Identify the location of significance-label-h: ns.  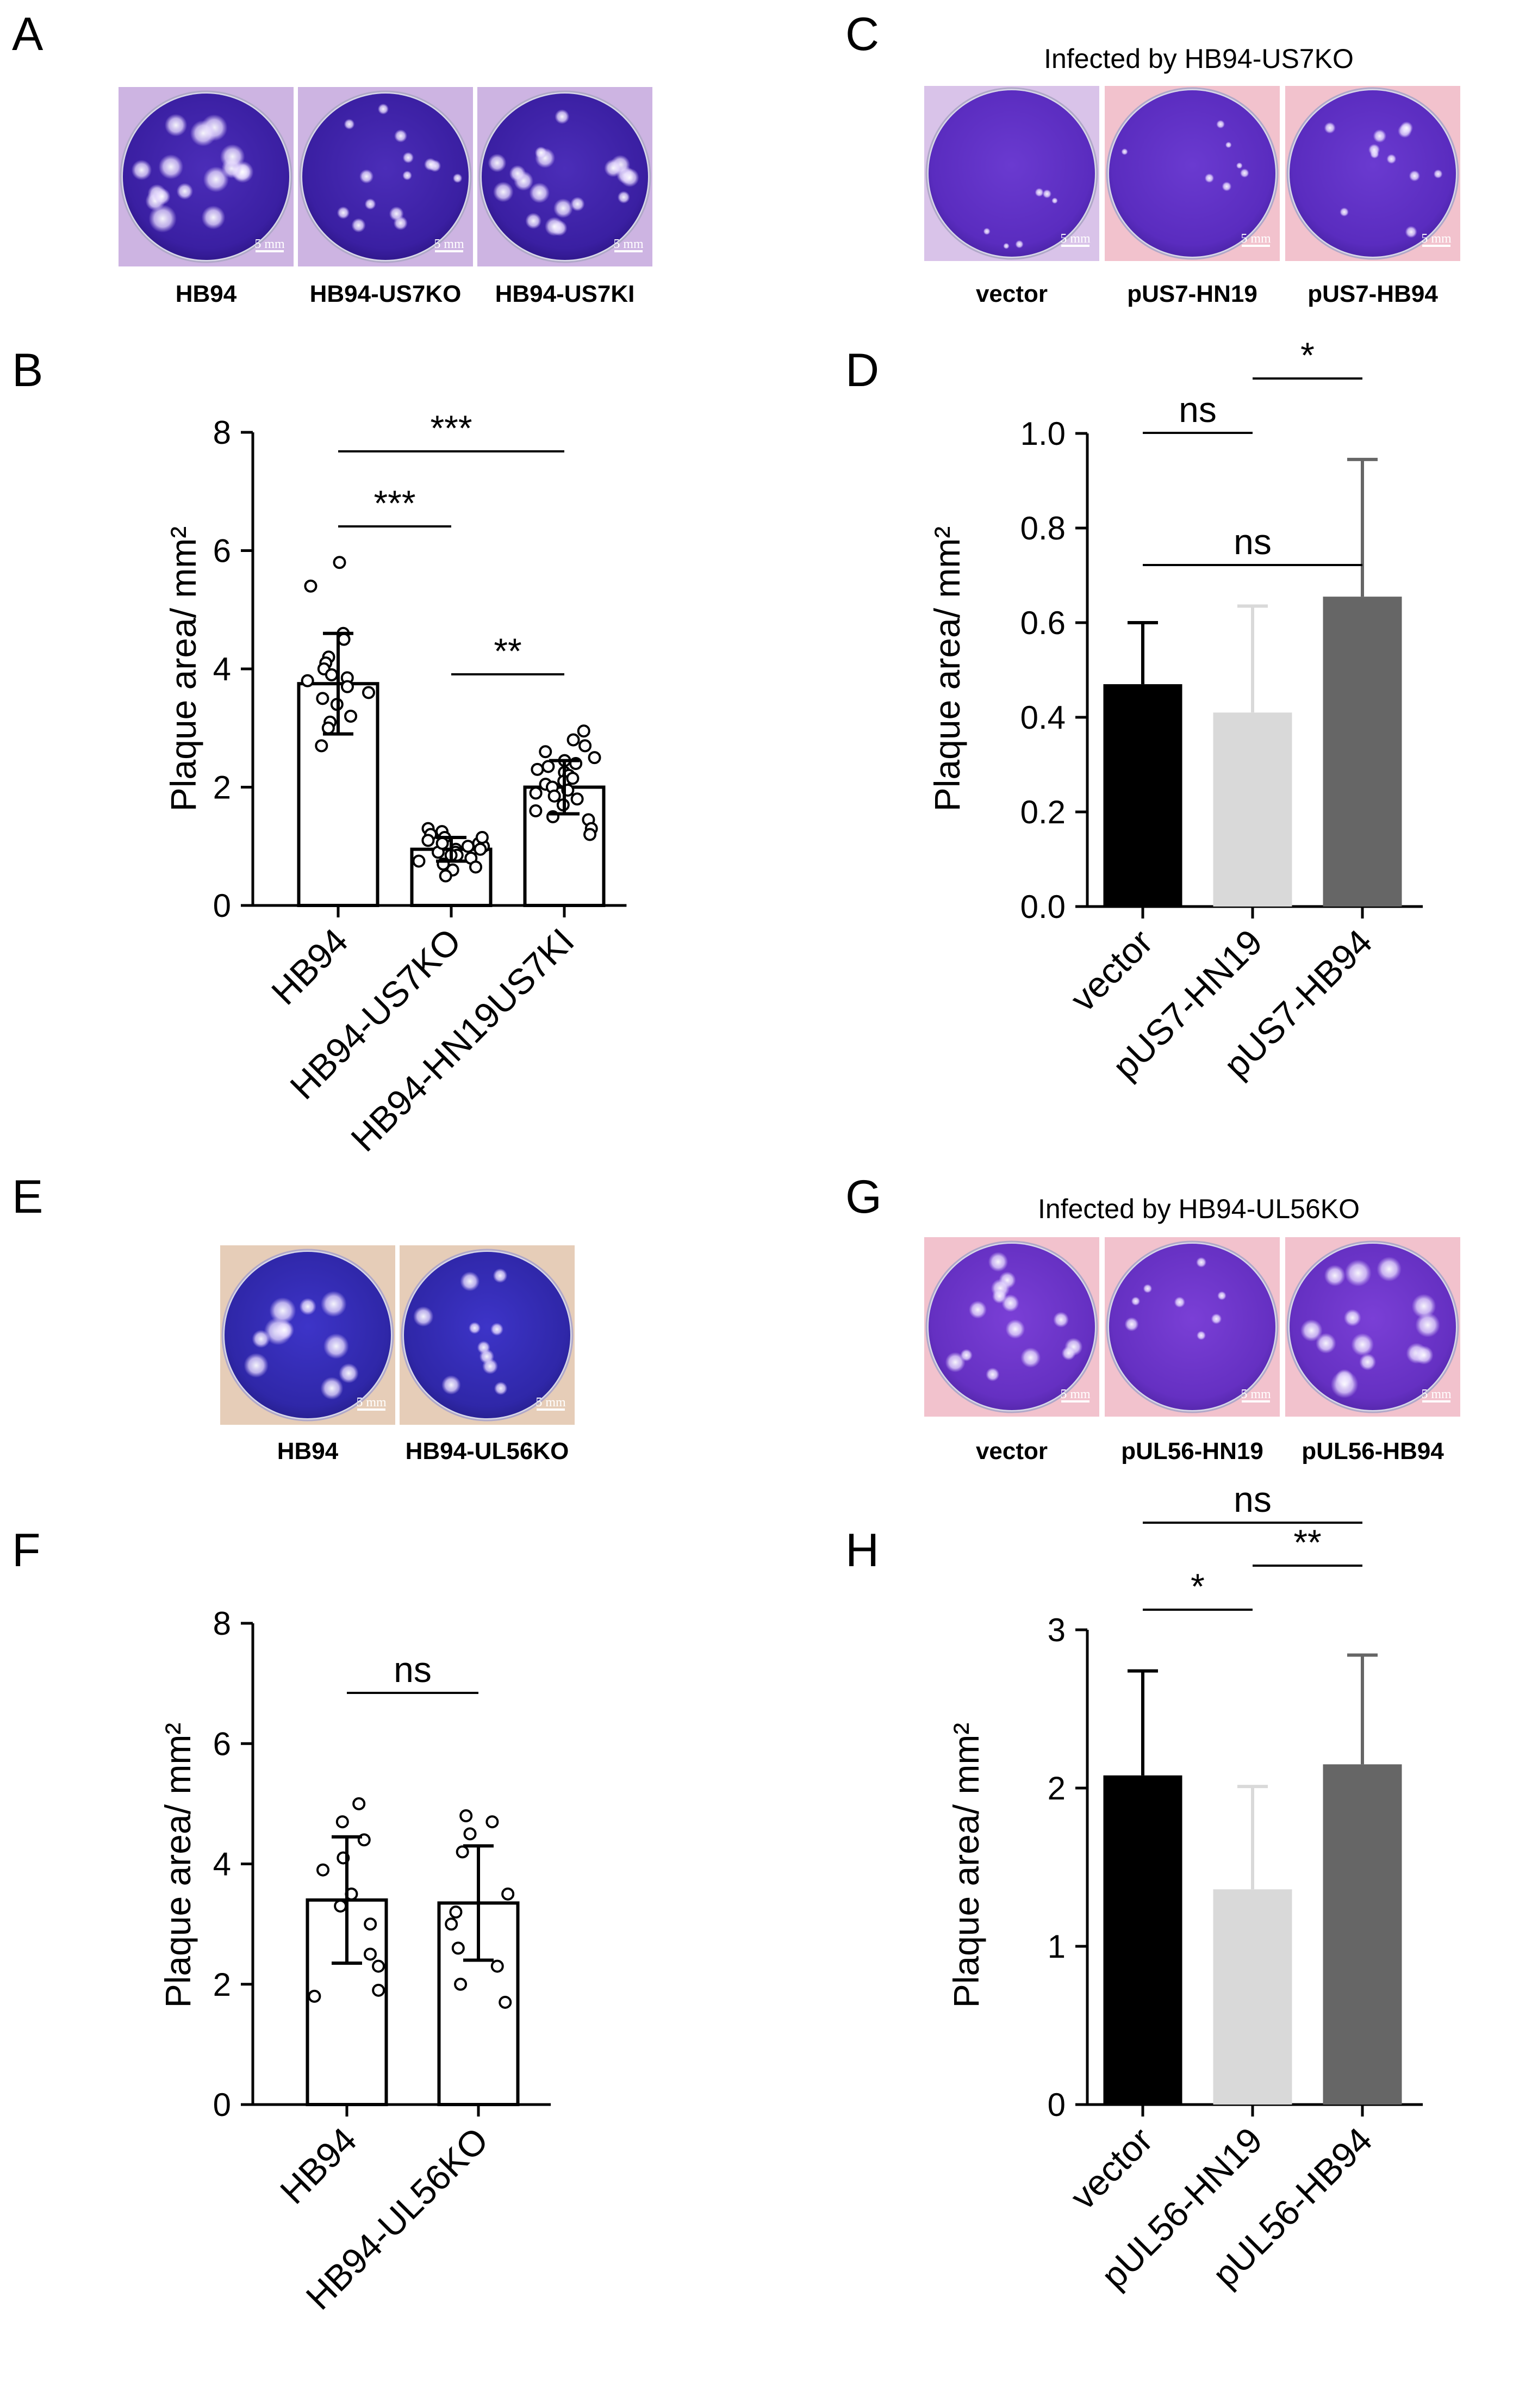
(1253, 1499).